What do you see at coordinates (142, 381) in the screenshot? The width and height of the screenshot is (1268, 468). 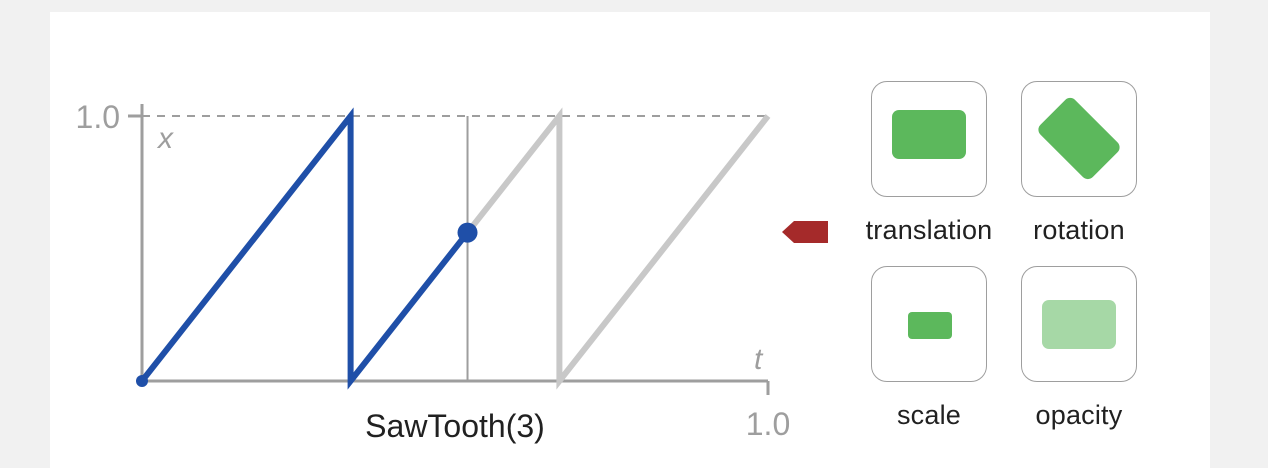 I see `origin-point` at bounding box center [142, 381].